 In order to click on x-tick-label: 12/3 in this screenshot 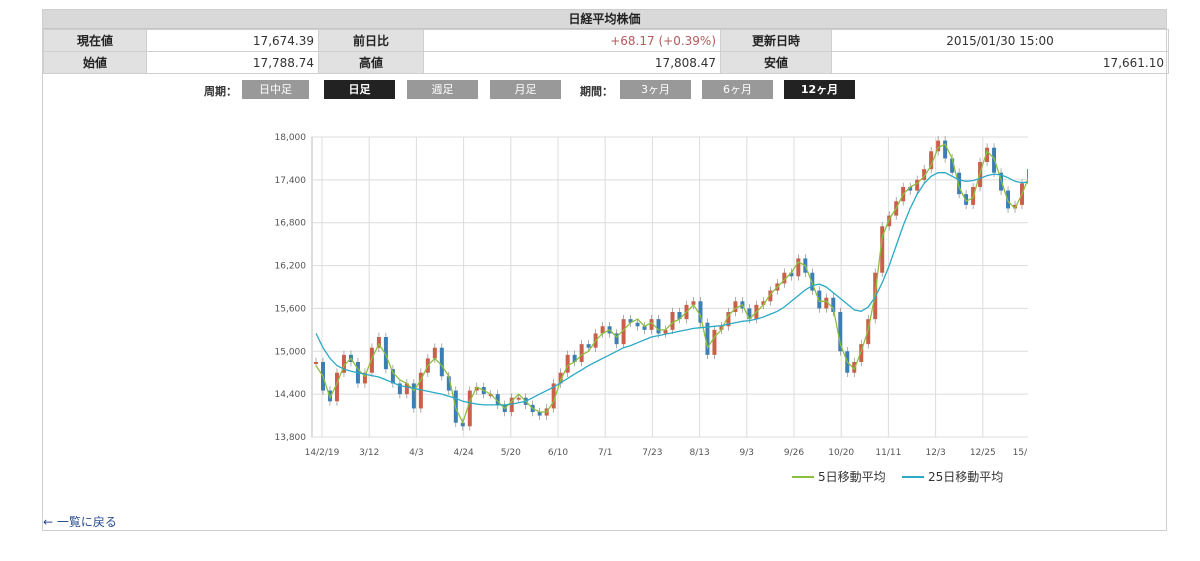, I will do `click(935, 453)`.